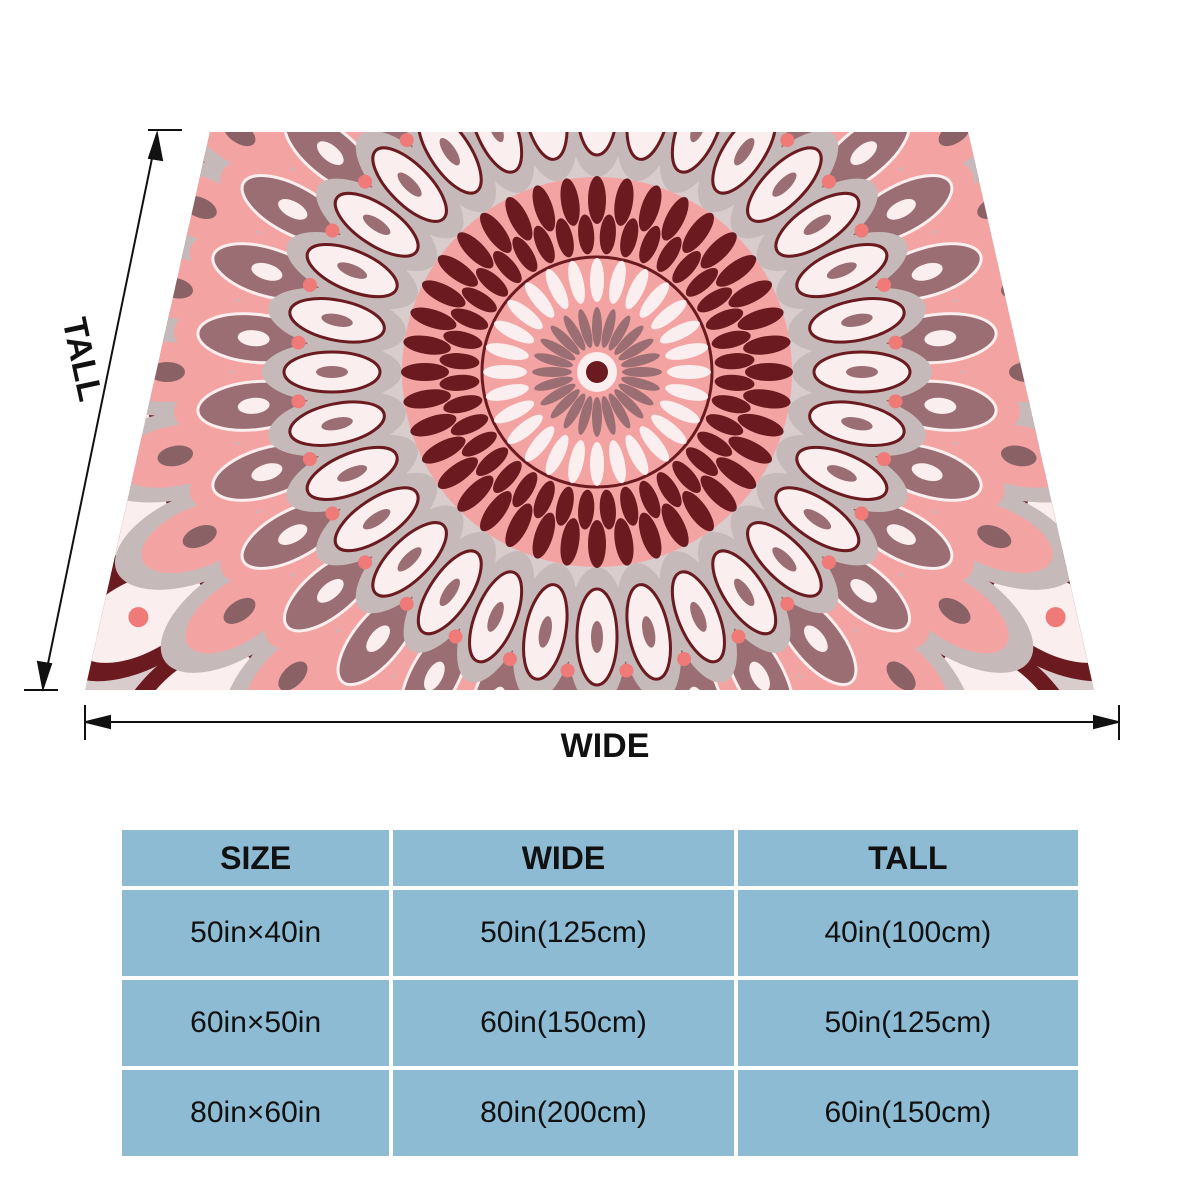  What do you see at coordinates (563, 858) in the screenshot?
I see `header-cell: WIDE` at bounding box center [563, 858].